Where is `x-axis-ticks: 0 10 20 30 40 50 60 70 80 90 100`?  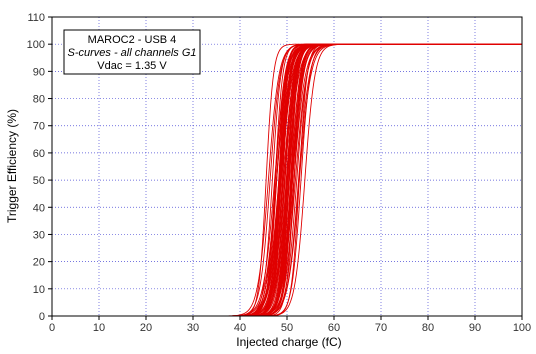
x-axis-ticks: 0 10 20 30 40 50 60 70 80 90 100 is located at coordinates (290, 325).